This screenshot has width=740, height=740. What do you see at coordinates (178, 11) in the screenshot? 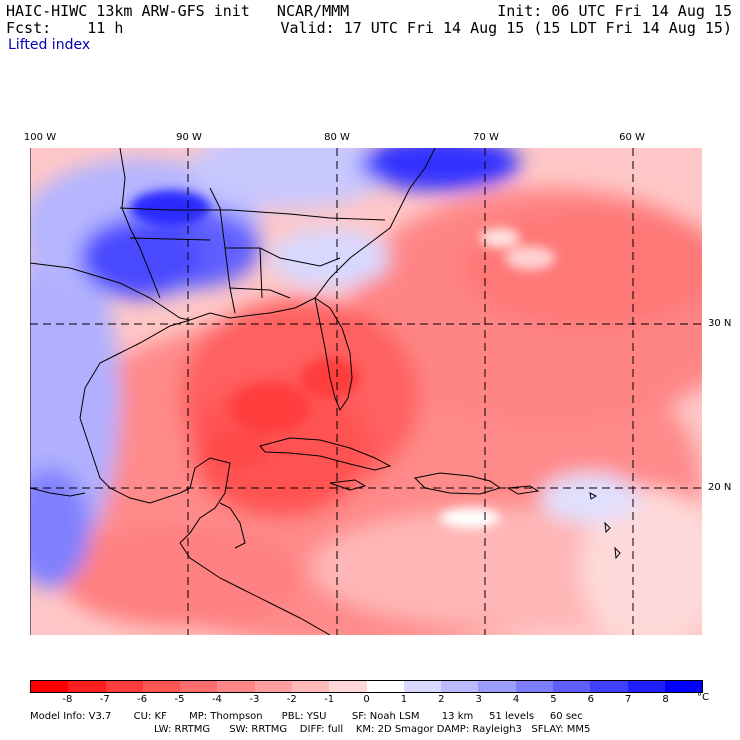
I see `model-title: HAIC-HIWC 13km ARW-GFS init NCAR/MMM` at bounding box center [178, 11].